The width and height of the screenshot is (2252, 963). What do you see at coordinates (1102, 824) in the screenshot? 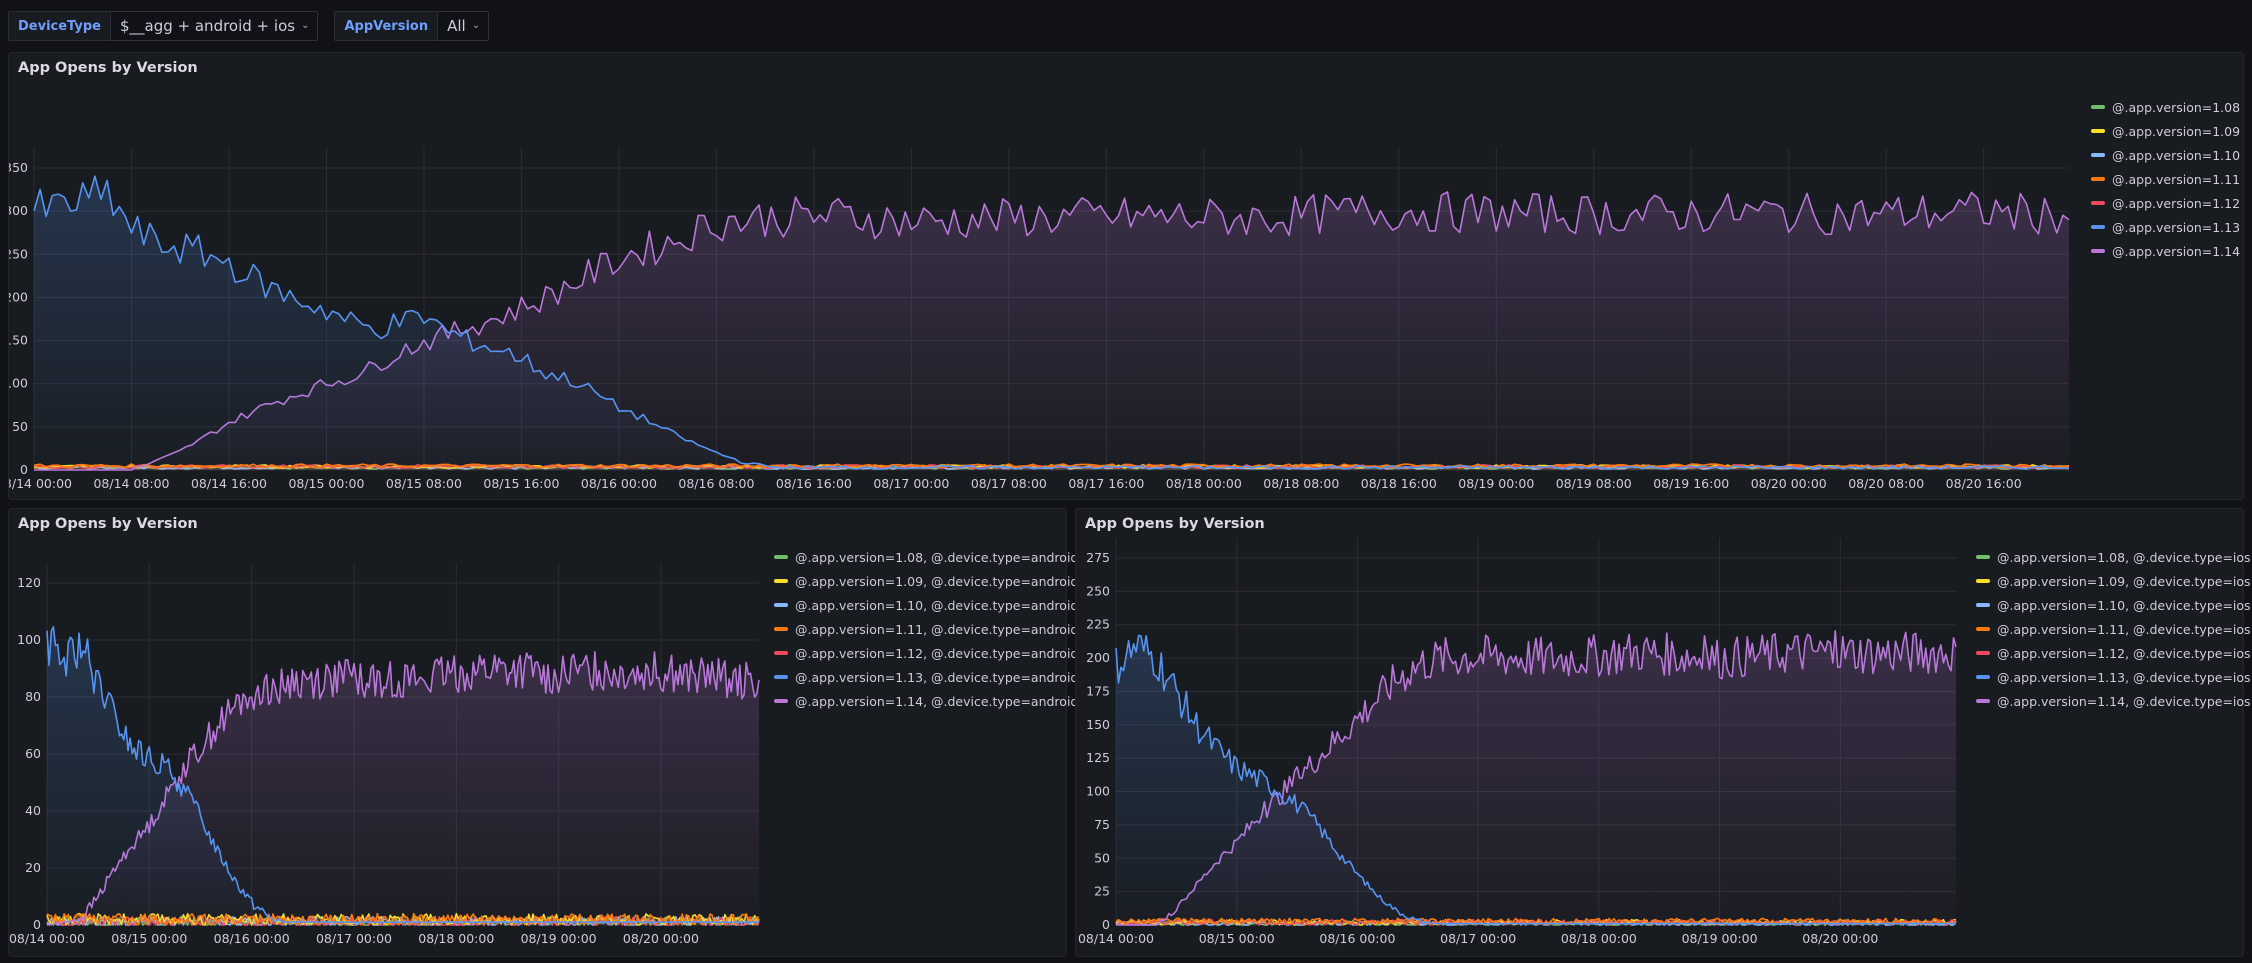
I see `y-tick-label: 75` at bounding box center [1102, 824].